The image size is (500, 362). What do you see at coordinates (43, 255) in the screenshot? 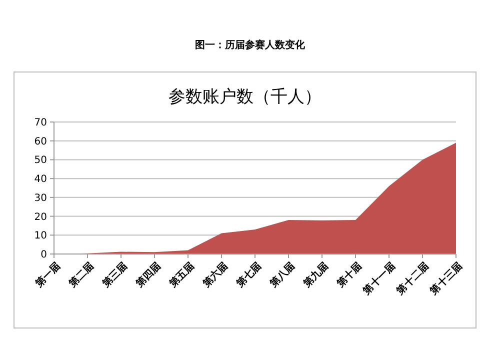
I see `y-tick-label: 0` at bounding box center [43, 255].